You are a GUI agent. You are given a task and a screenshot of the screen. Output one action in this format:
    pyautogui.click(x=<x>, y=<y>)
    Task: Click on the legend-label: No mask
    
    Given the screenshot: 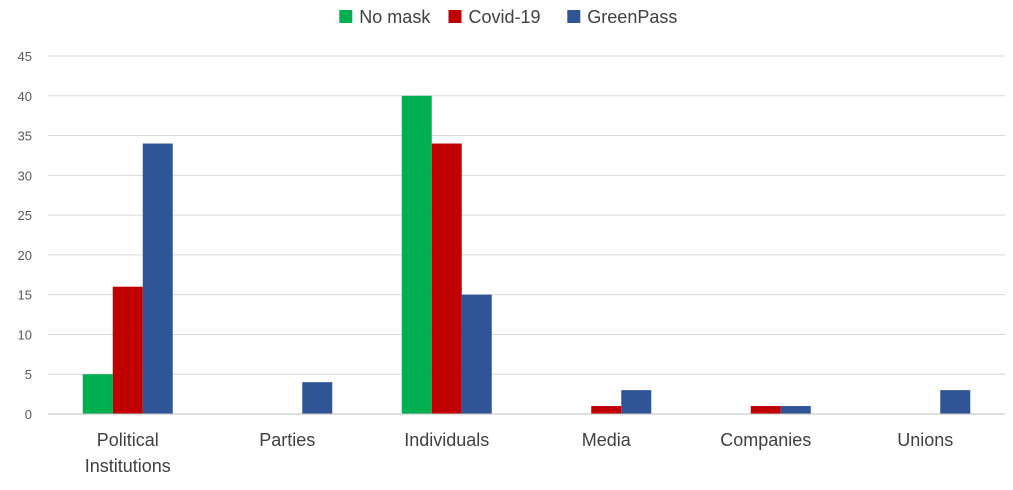 What is the action you would take?
    pyautogui.click(x=395, y=17)
    